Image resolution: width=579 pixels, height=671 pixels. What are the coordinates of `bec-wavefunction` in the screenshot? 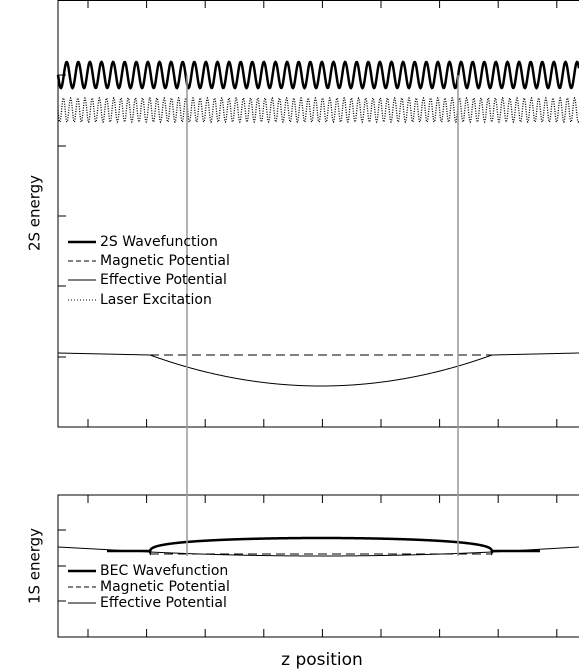 It's located at (323, 546).